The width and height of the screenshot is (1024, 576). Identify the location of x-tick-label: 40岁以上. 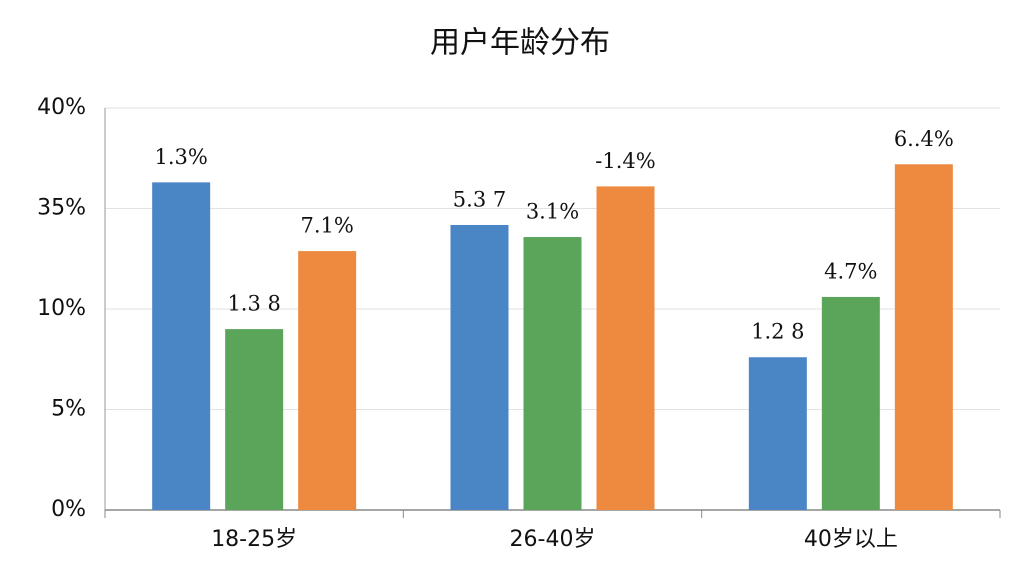
(851, 539).